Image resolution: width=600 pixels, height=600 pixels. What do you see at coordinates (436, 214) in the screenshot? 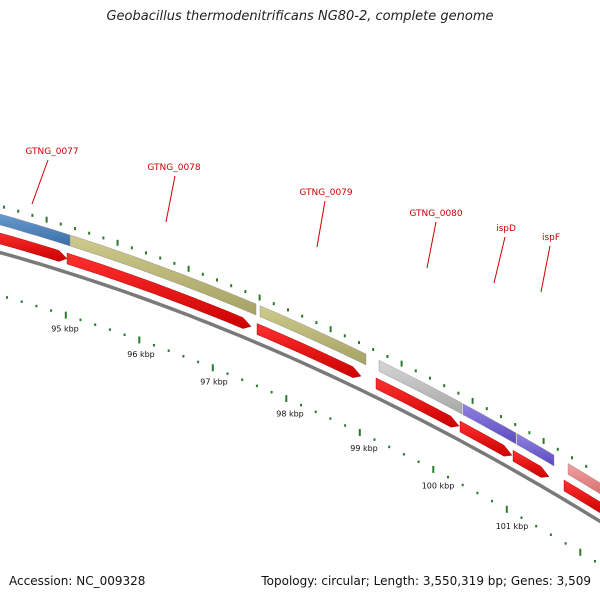
I see `gene-label: GTNG_0080` at bounding box center [436, 214].